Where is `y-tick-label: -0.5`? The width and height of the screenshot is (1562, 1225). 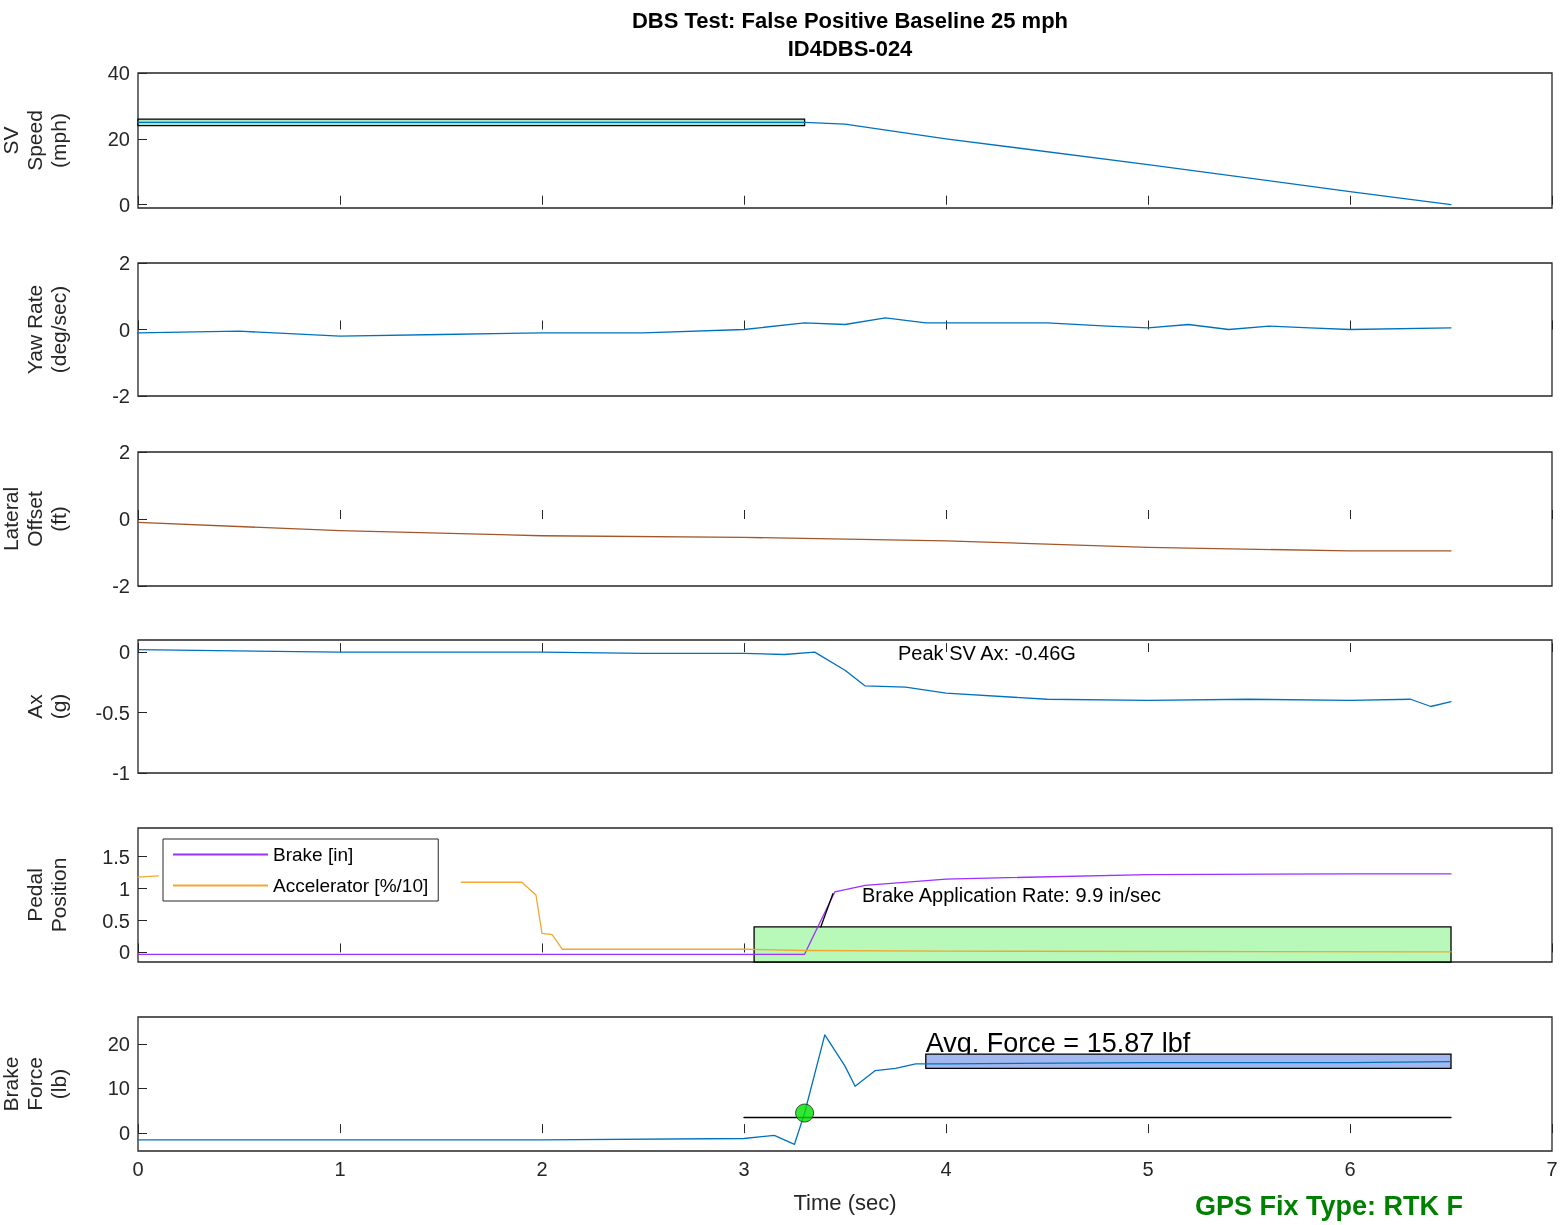
y-tick-label: -0.5 is located at coordinates (112, 712).